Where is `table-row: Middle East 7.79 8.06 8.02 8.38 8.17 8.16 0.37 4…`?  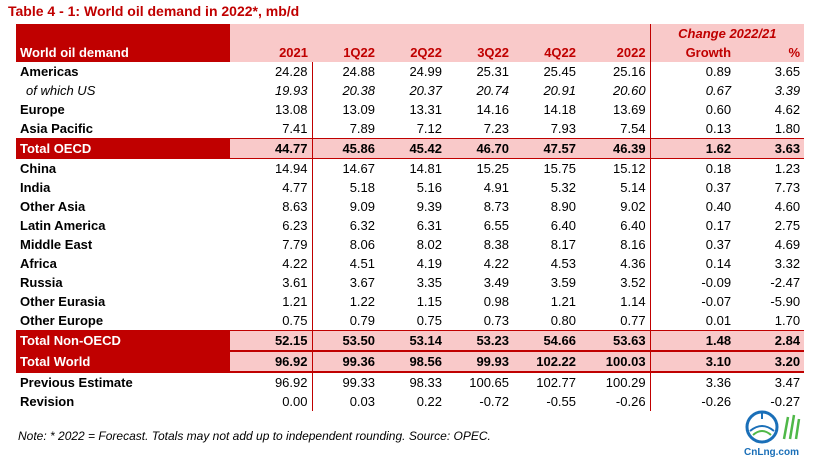 table-row: Middle East 7.79 8.06 8.02 8.38 8.17 8.16 0.37 4… is located at coordinates (410, 244).